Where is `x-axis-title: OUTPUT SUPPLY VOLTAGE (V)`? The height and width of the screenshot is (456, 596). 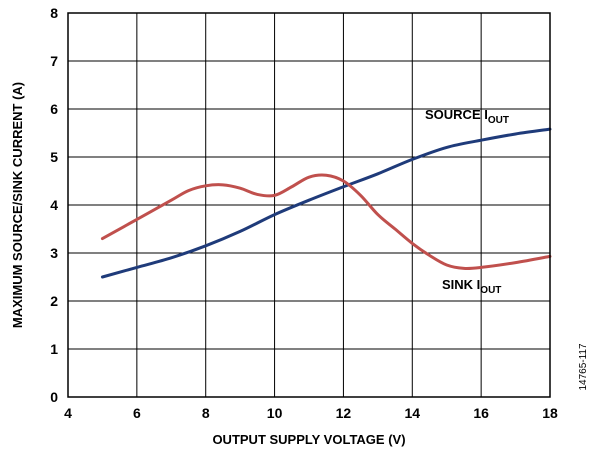
x-axis-title: OUTPUT SUPPLY VOLTAGE (V) is located at coordinates (308, 439).